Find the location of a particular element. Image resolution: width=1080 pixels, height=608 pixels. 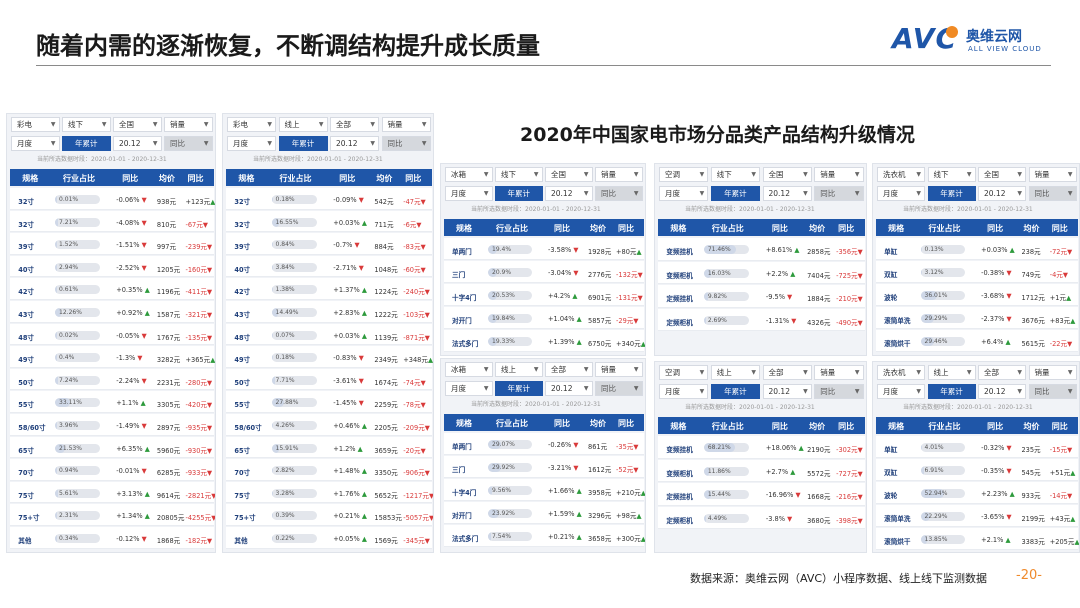

share-change-value: +0.03% is located at coordinates (346, 222).